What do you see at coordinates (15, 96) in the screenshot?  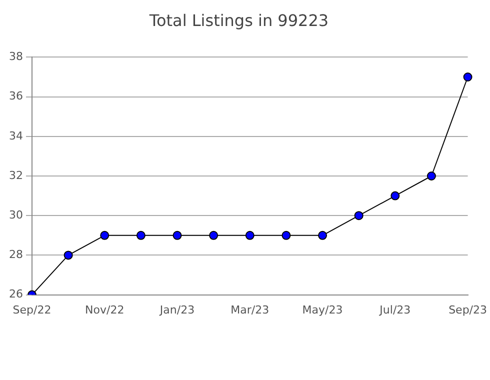 I see `y-tick-label: 36` at bounding box center [15, 96].